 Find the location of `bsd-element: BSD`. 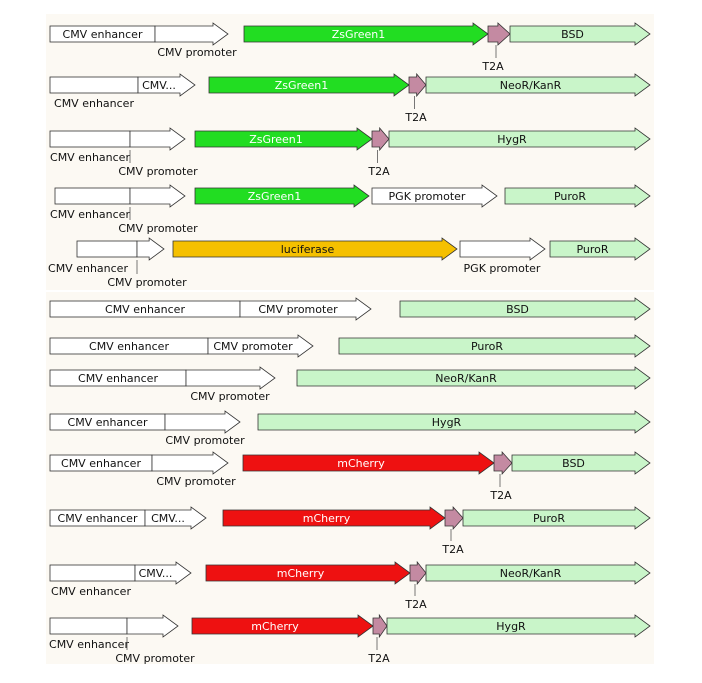

bsd-element: BSD is located at coordinates (525, 309).